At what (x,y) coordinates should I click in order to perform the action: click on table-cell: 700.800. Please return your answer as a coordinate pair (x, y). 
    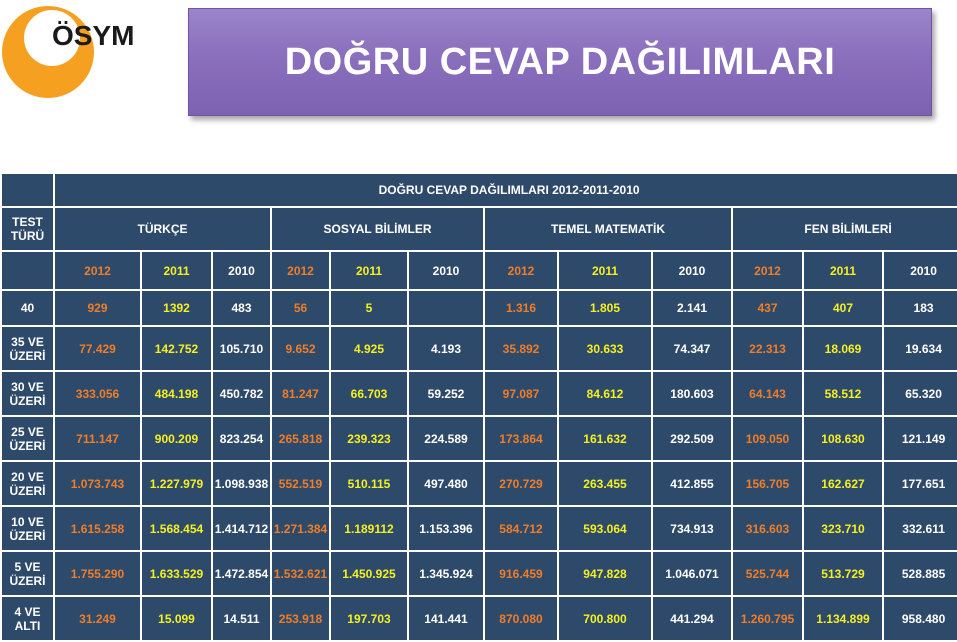
    Looking at the image, I should click on (605, 618).